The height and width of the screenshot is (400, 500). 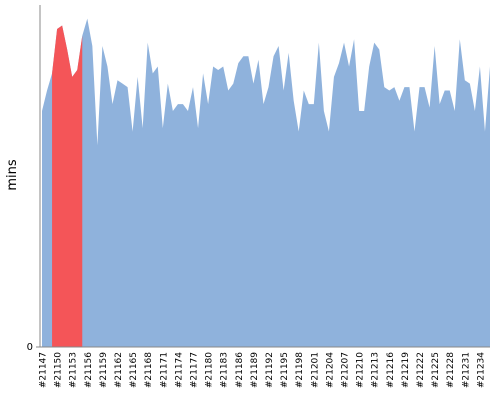 I want to click on x-tick-label: #21174, so click(x=179, y=370).